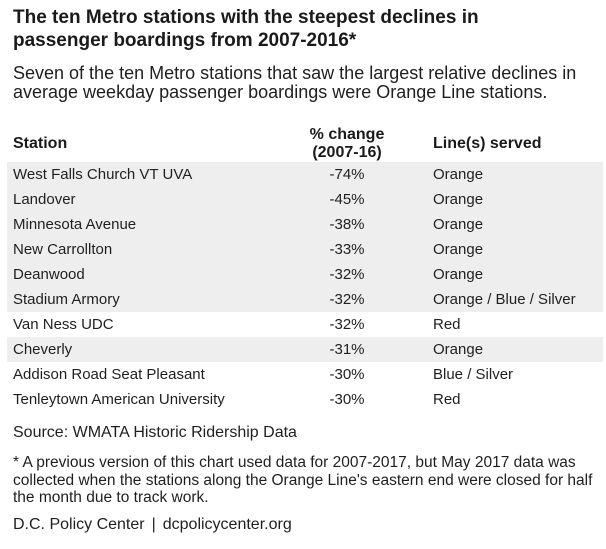  What do you see at coordinates (305, 249) in the screenshot?
I see `table-row: New Carrollton -33% Orange` at bounding box center [305, 249].